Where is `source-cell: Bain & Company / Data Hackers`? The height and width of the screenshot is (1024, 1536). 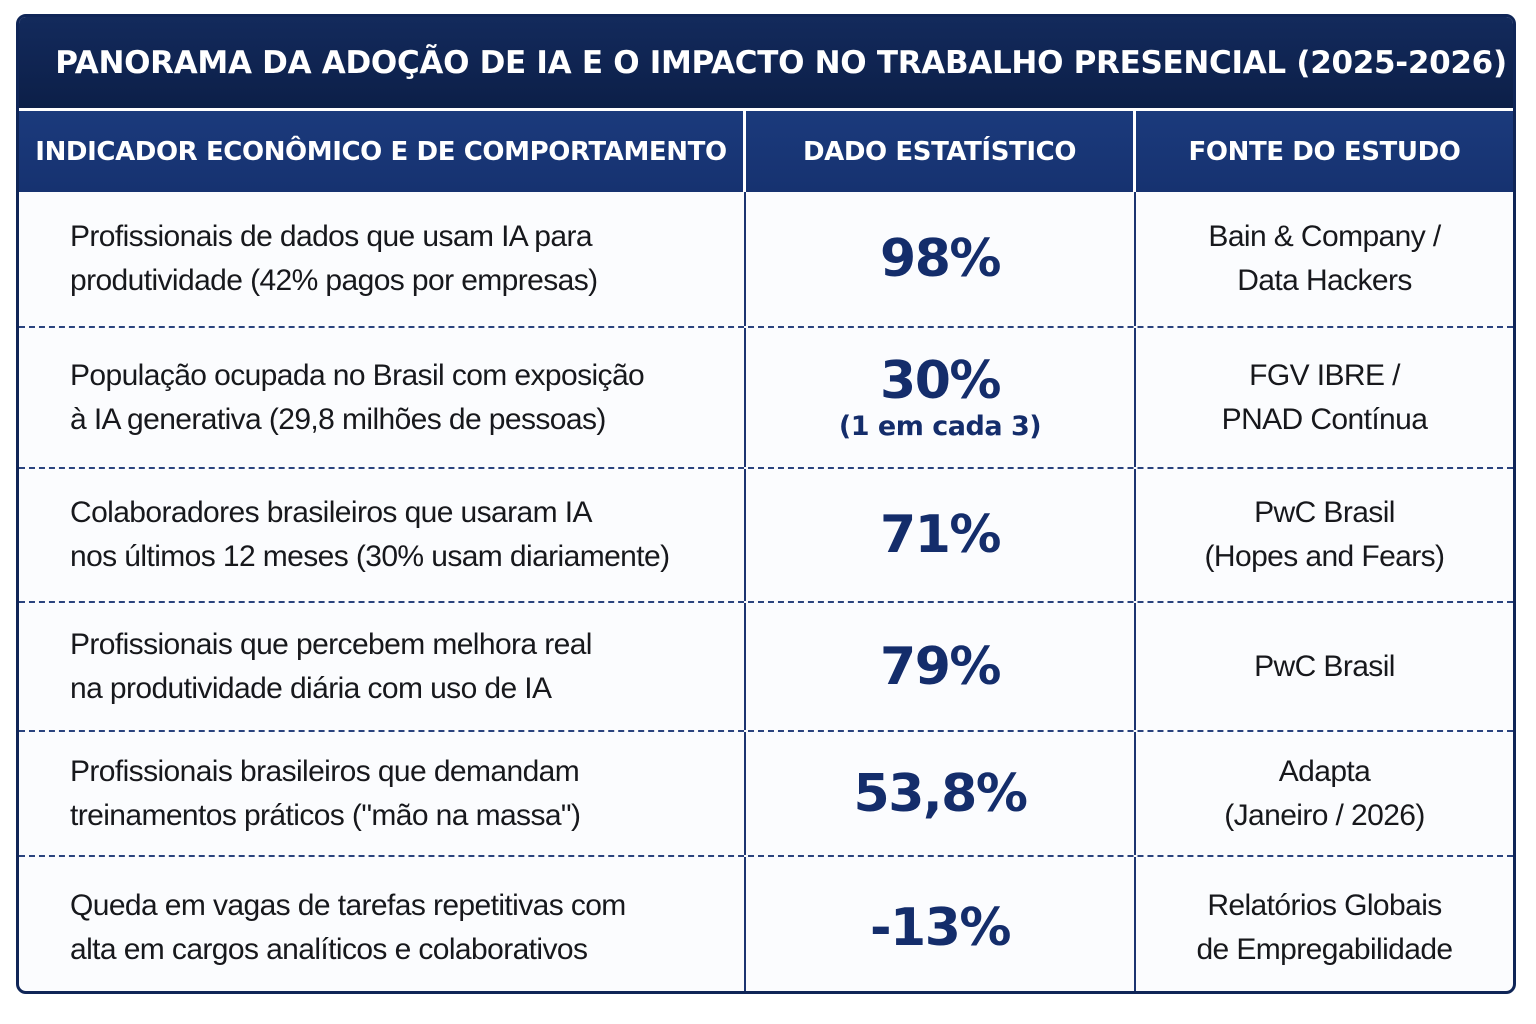
source-cell: Bain & Company / Data Hackers is located at coordinates (1324, 259).